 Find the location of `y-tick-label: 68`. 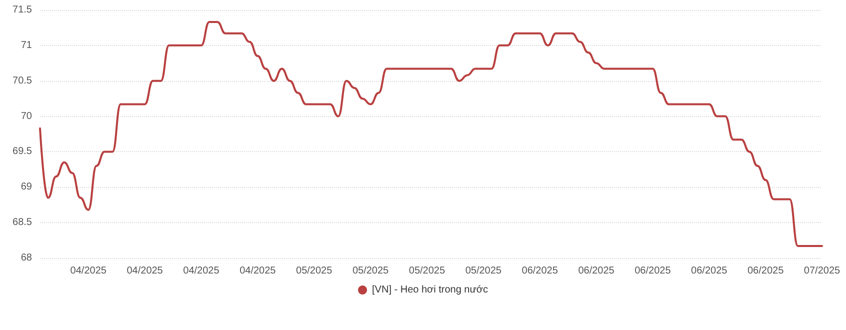

y-tick-label: 68 is located at coordinates (26, 258).